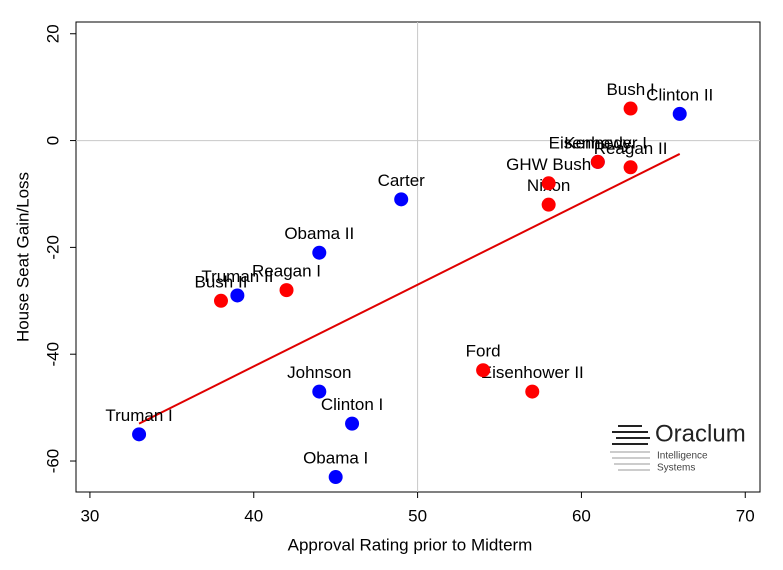  Describe the element at coordinates (402, 180) in the screenshot. I see `point-label: Carter` at that location.